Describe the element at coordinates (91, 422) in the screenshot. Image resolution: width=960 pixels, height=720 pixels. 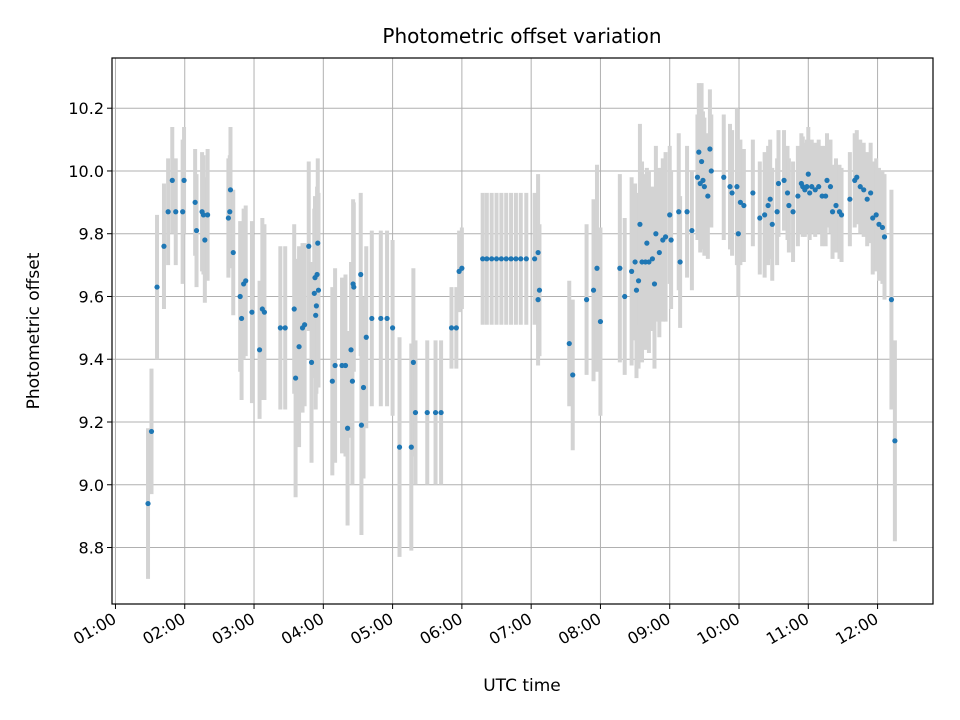
I see `y-tick-label: 9.2` at that location.